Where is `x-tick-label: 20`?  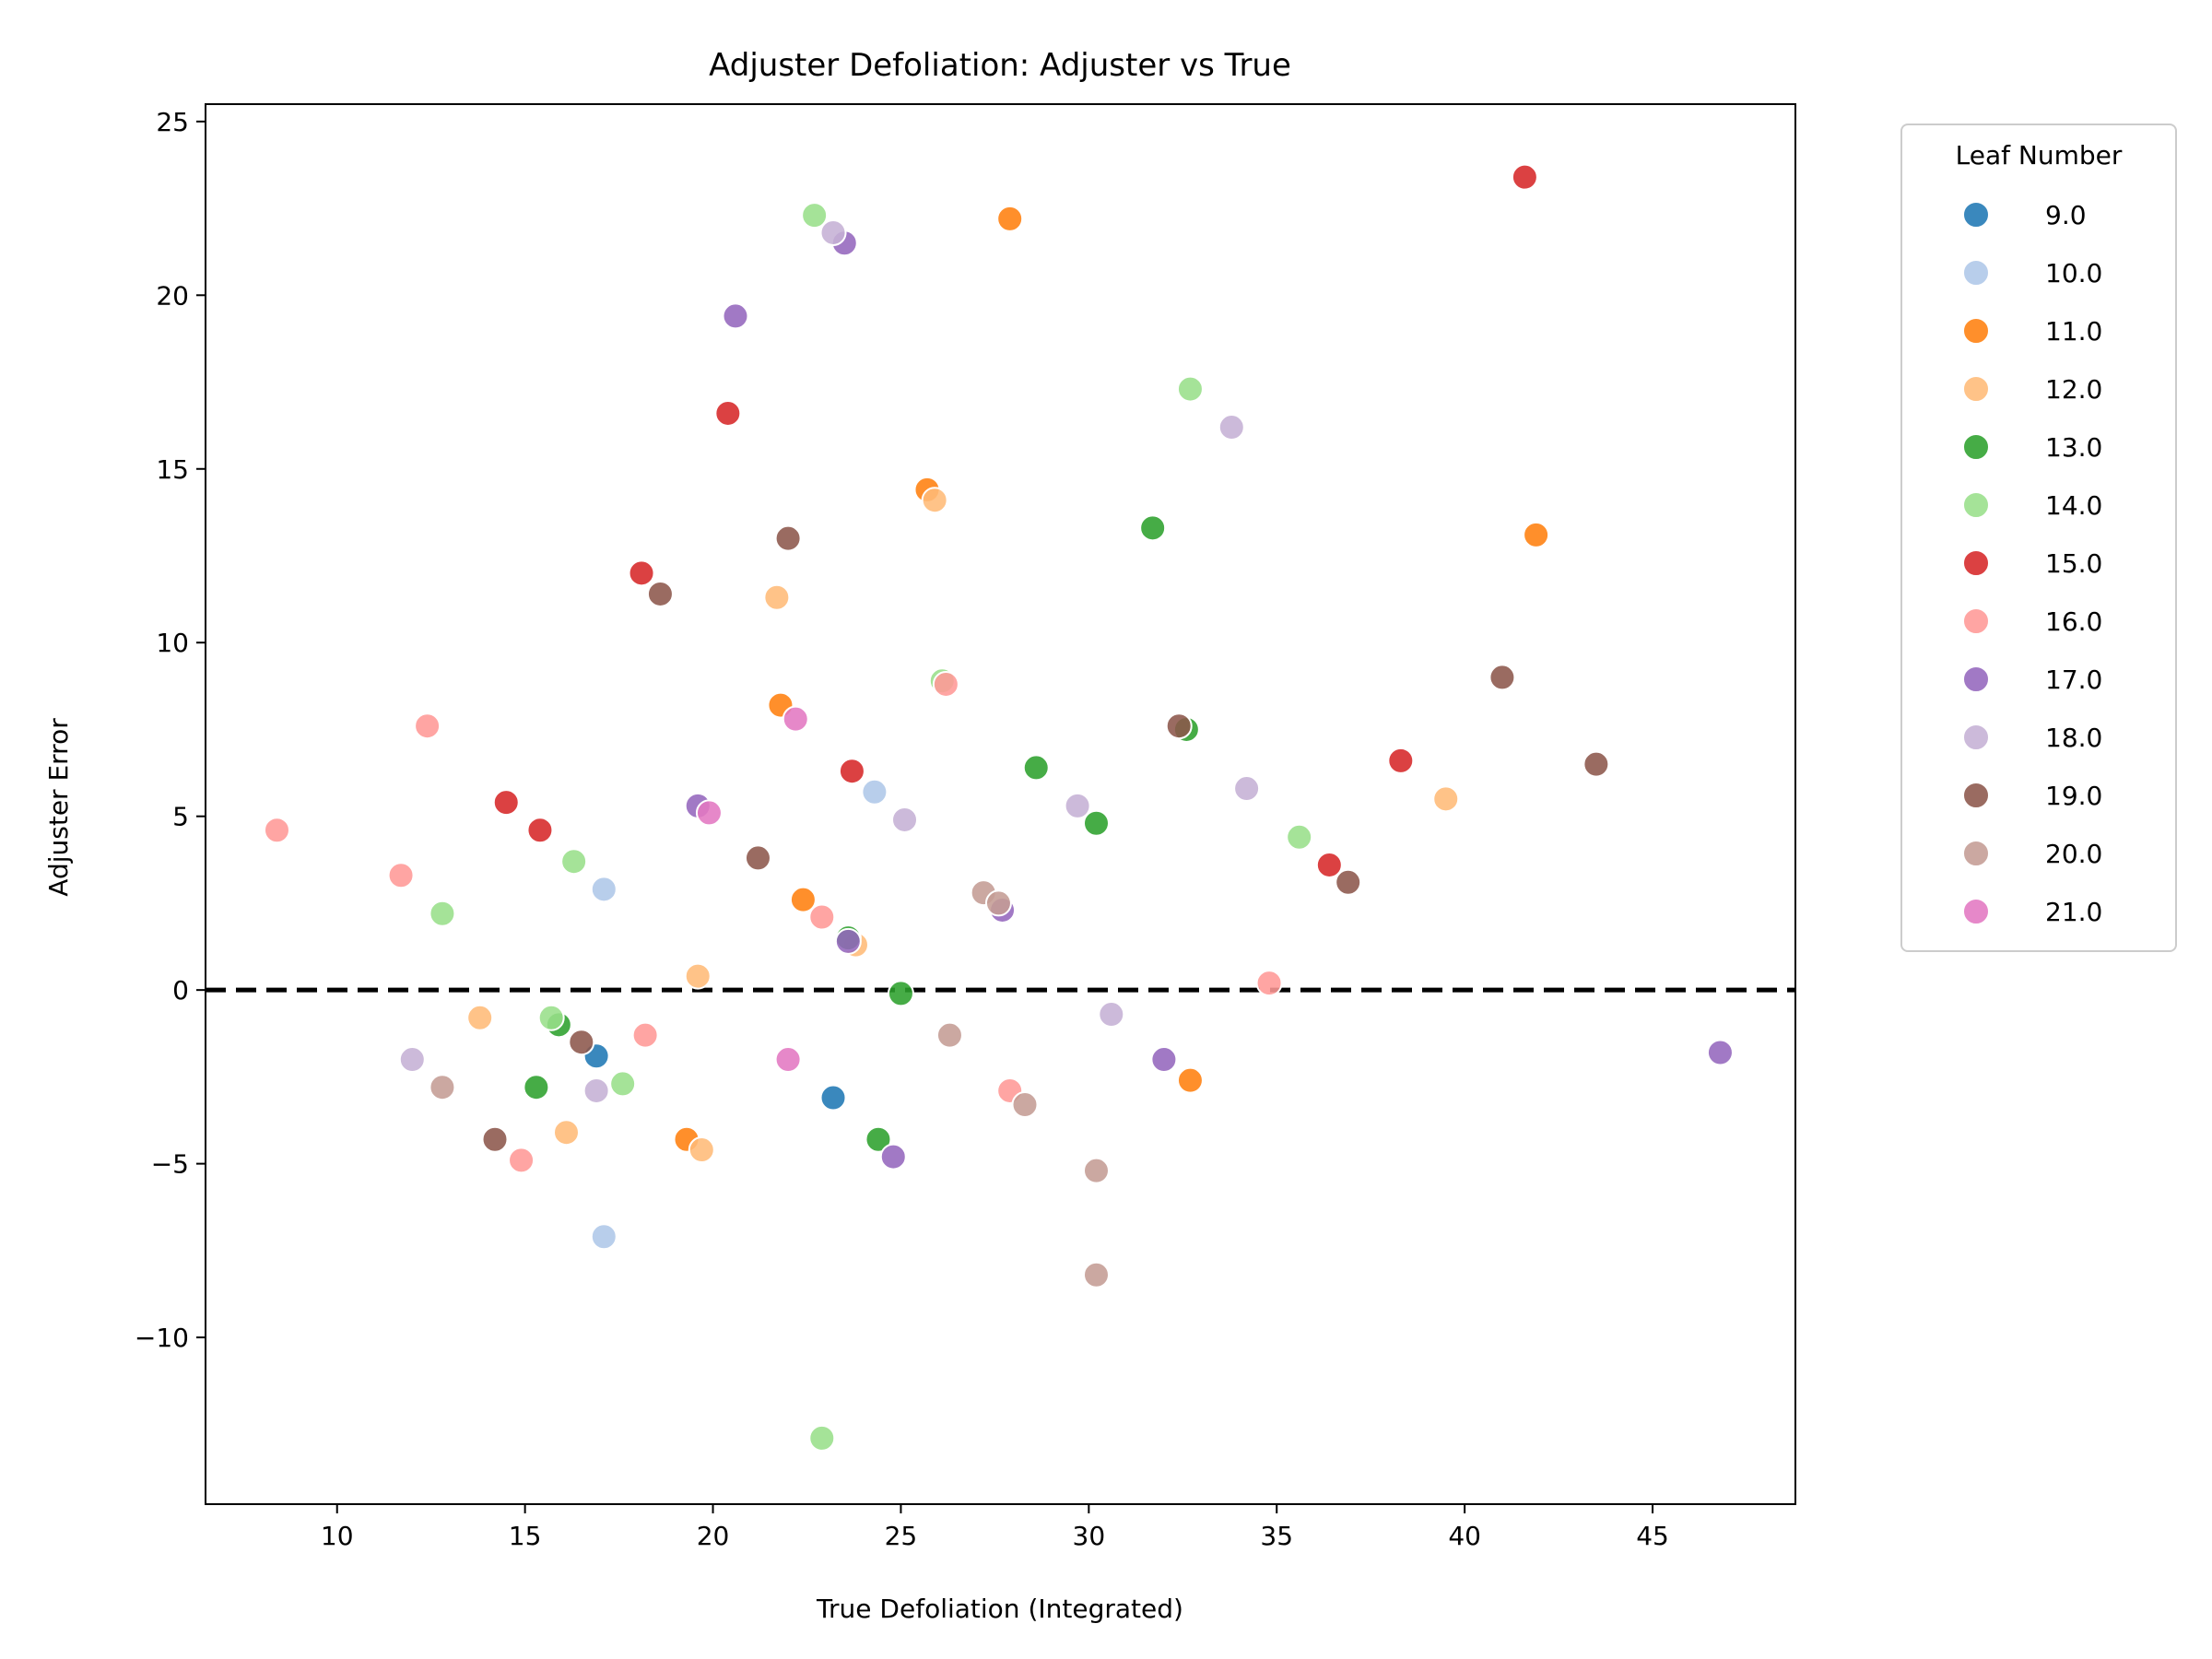 x-tick-label: 20 is located at coordinates (713, 1536).